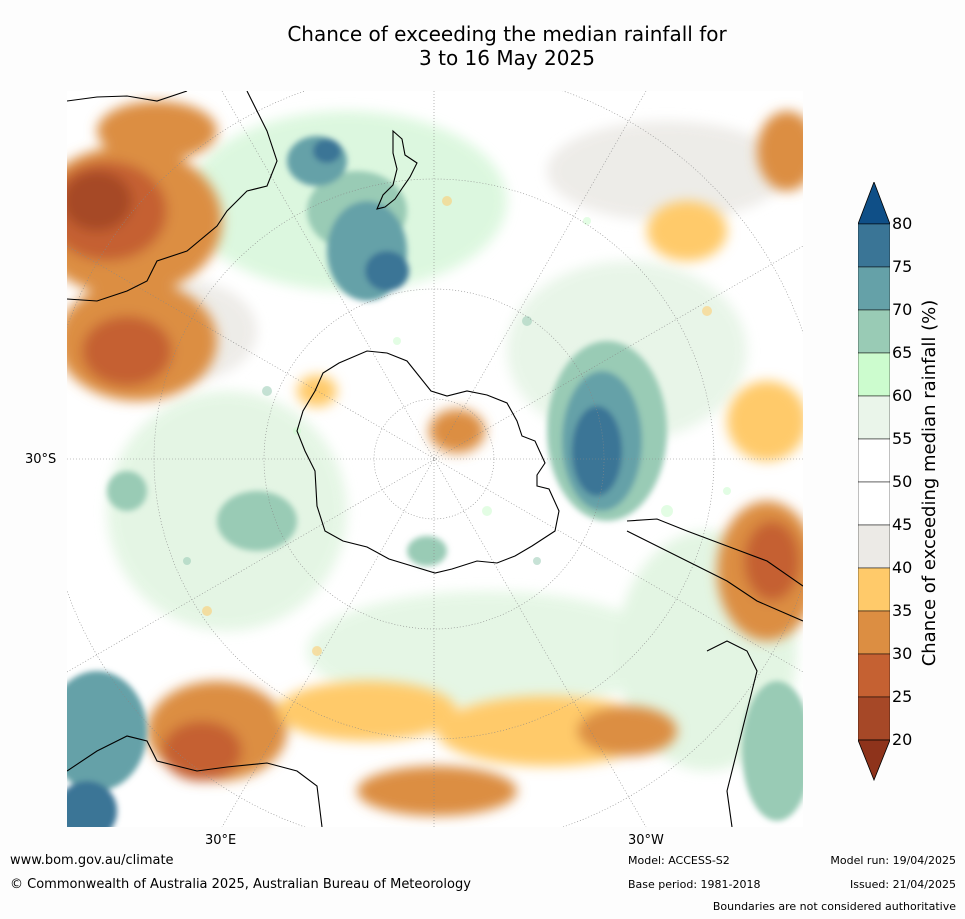  Describe the element at coordinates (694, 884) in the screenshot. I see `base-period-text: Base period: 1981-2018` at that location.